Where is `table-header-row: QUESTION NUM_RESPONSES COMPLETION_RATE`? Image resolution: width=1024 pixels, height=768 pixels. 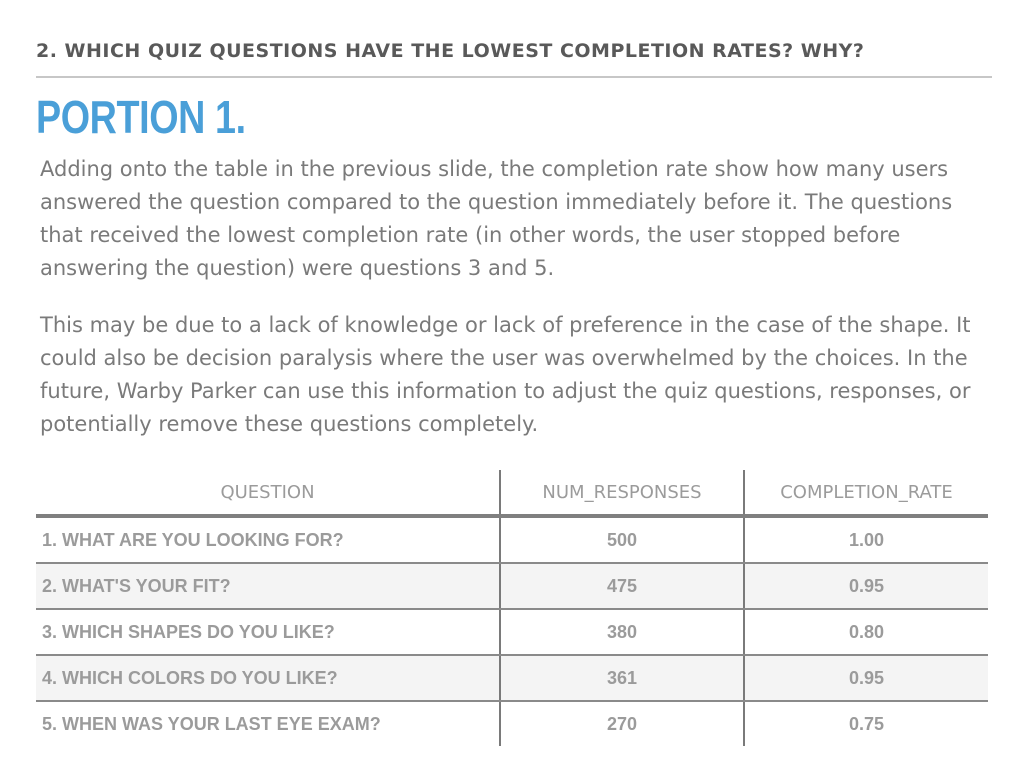 table-header-row: QUESTION NUM_RESPONSES COMPLETION_RATE is located at coordinates (512, 494).